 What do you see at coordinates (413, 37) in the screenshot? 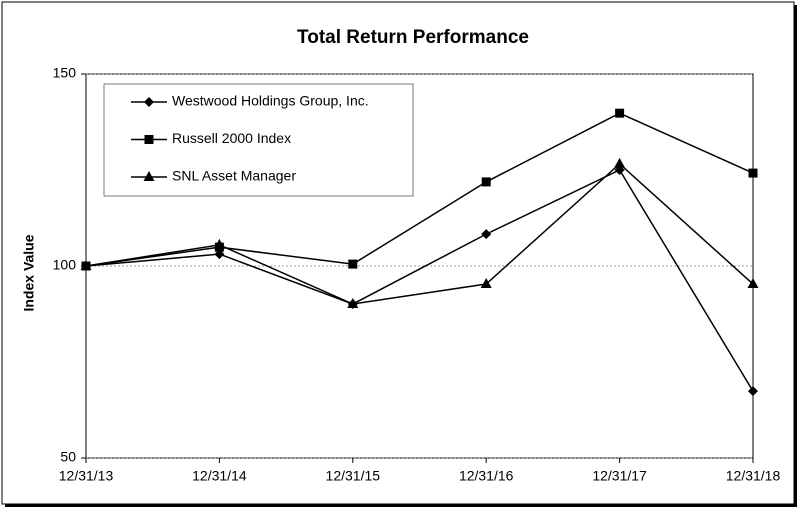
I see `chart-title: Total Return Performance` at bounding box center [413, 37].